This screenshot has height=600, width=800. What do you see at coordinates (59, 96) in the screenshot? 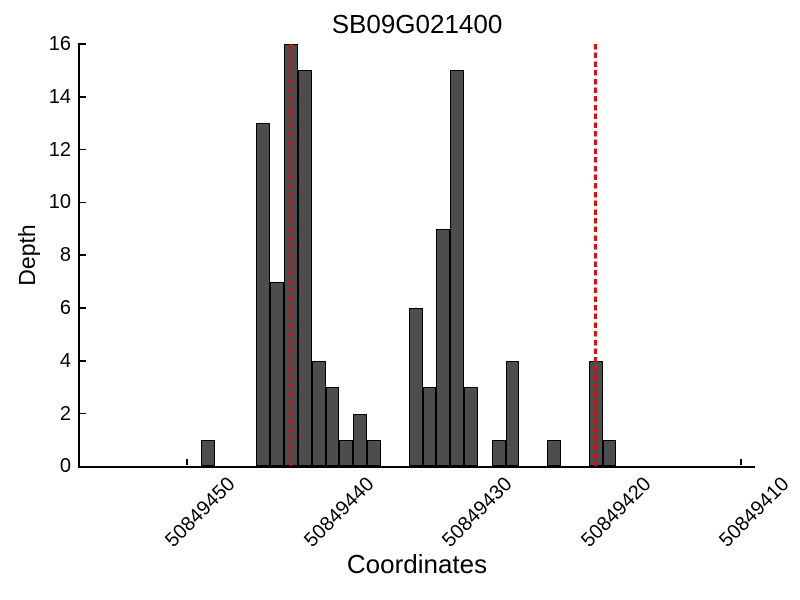
I see `y-tick-label: 14` at bounding box center [59, 96].